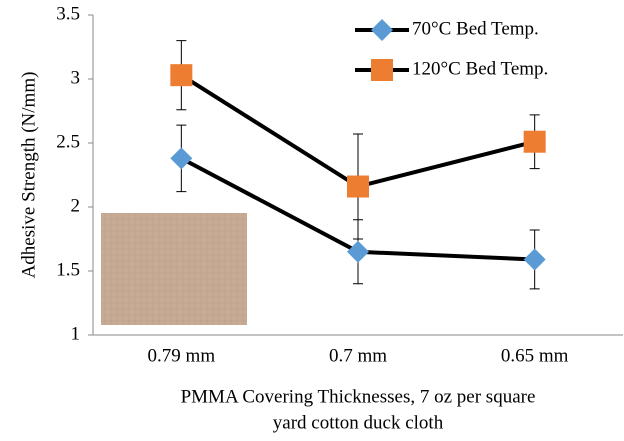  Describe the element at coordinates (68, 13) in the screenshot. I see `y-tick-label: 3.5` at that location.